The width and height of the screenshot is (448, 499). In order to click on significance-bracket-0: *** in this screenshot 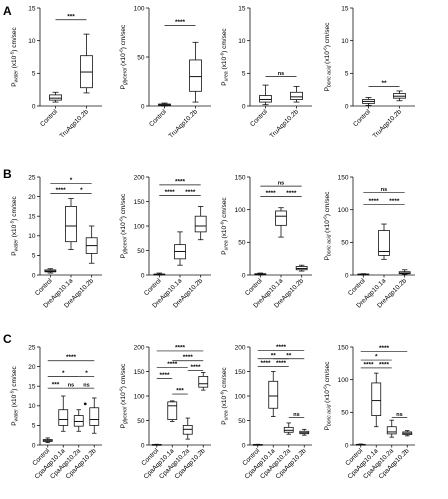, I will do `click(55, 385)`.